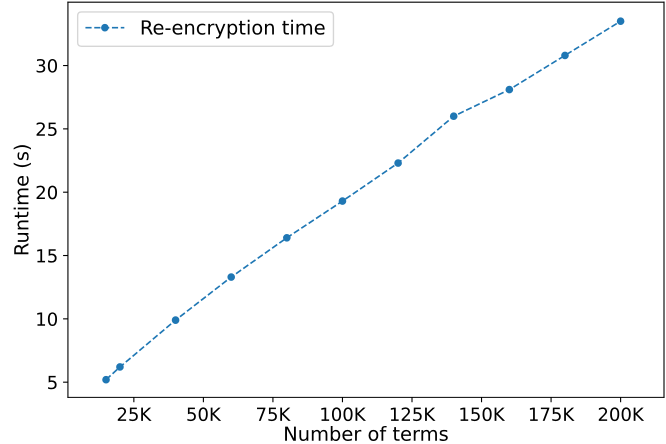 This screenshot has height=444, width=666. What do you see at coordinates (22, 199) in the screenshot?
I see `y-axis-title: Runtime (s)` at bounding box center [22, 199].